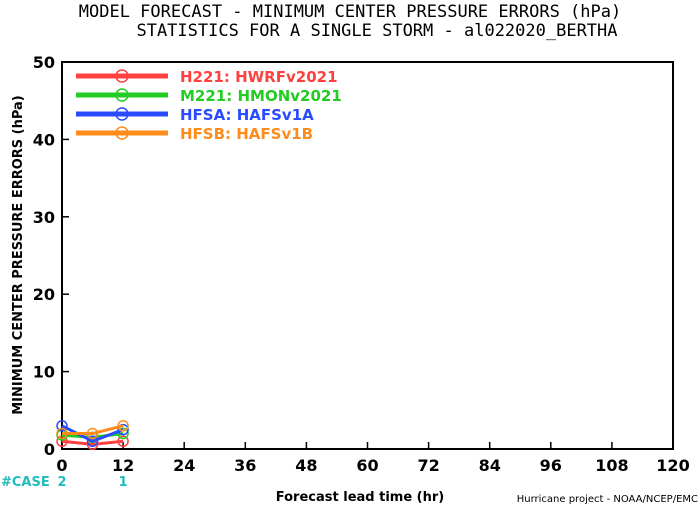  I want to click on x-tick-label: 96, so click(551, 465).